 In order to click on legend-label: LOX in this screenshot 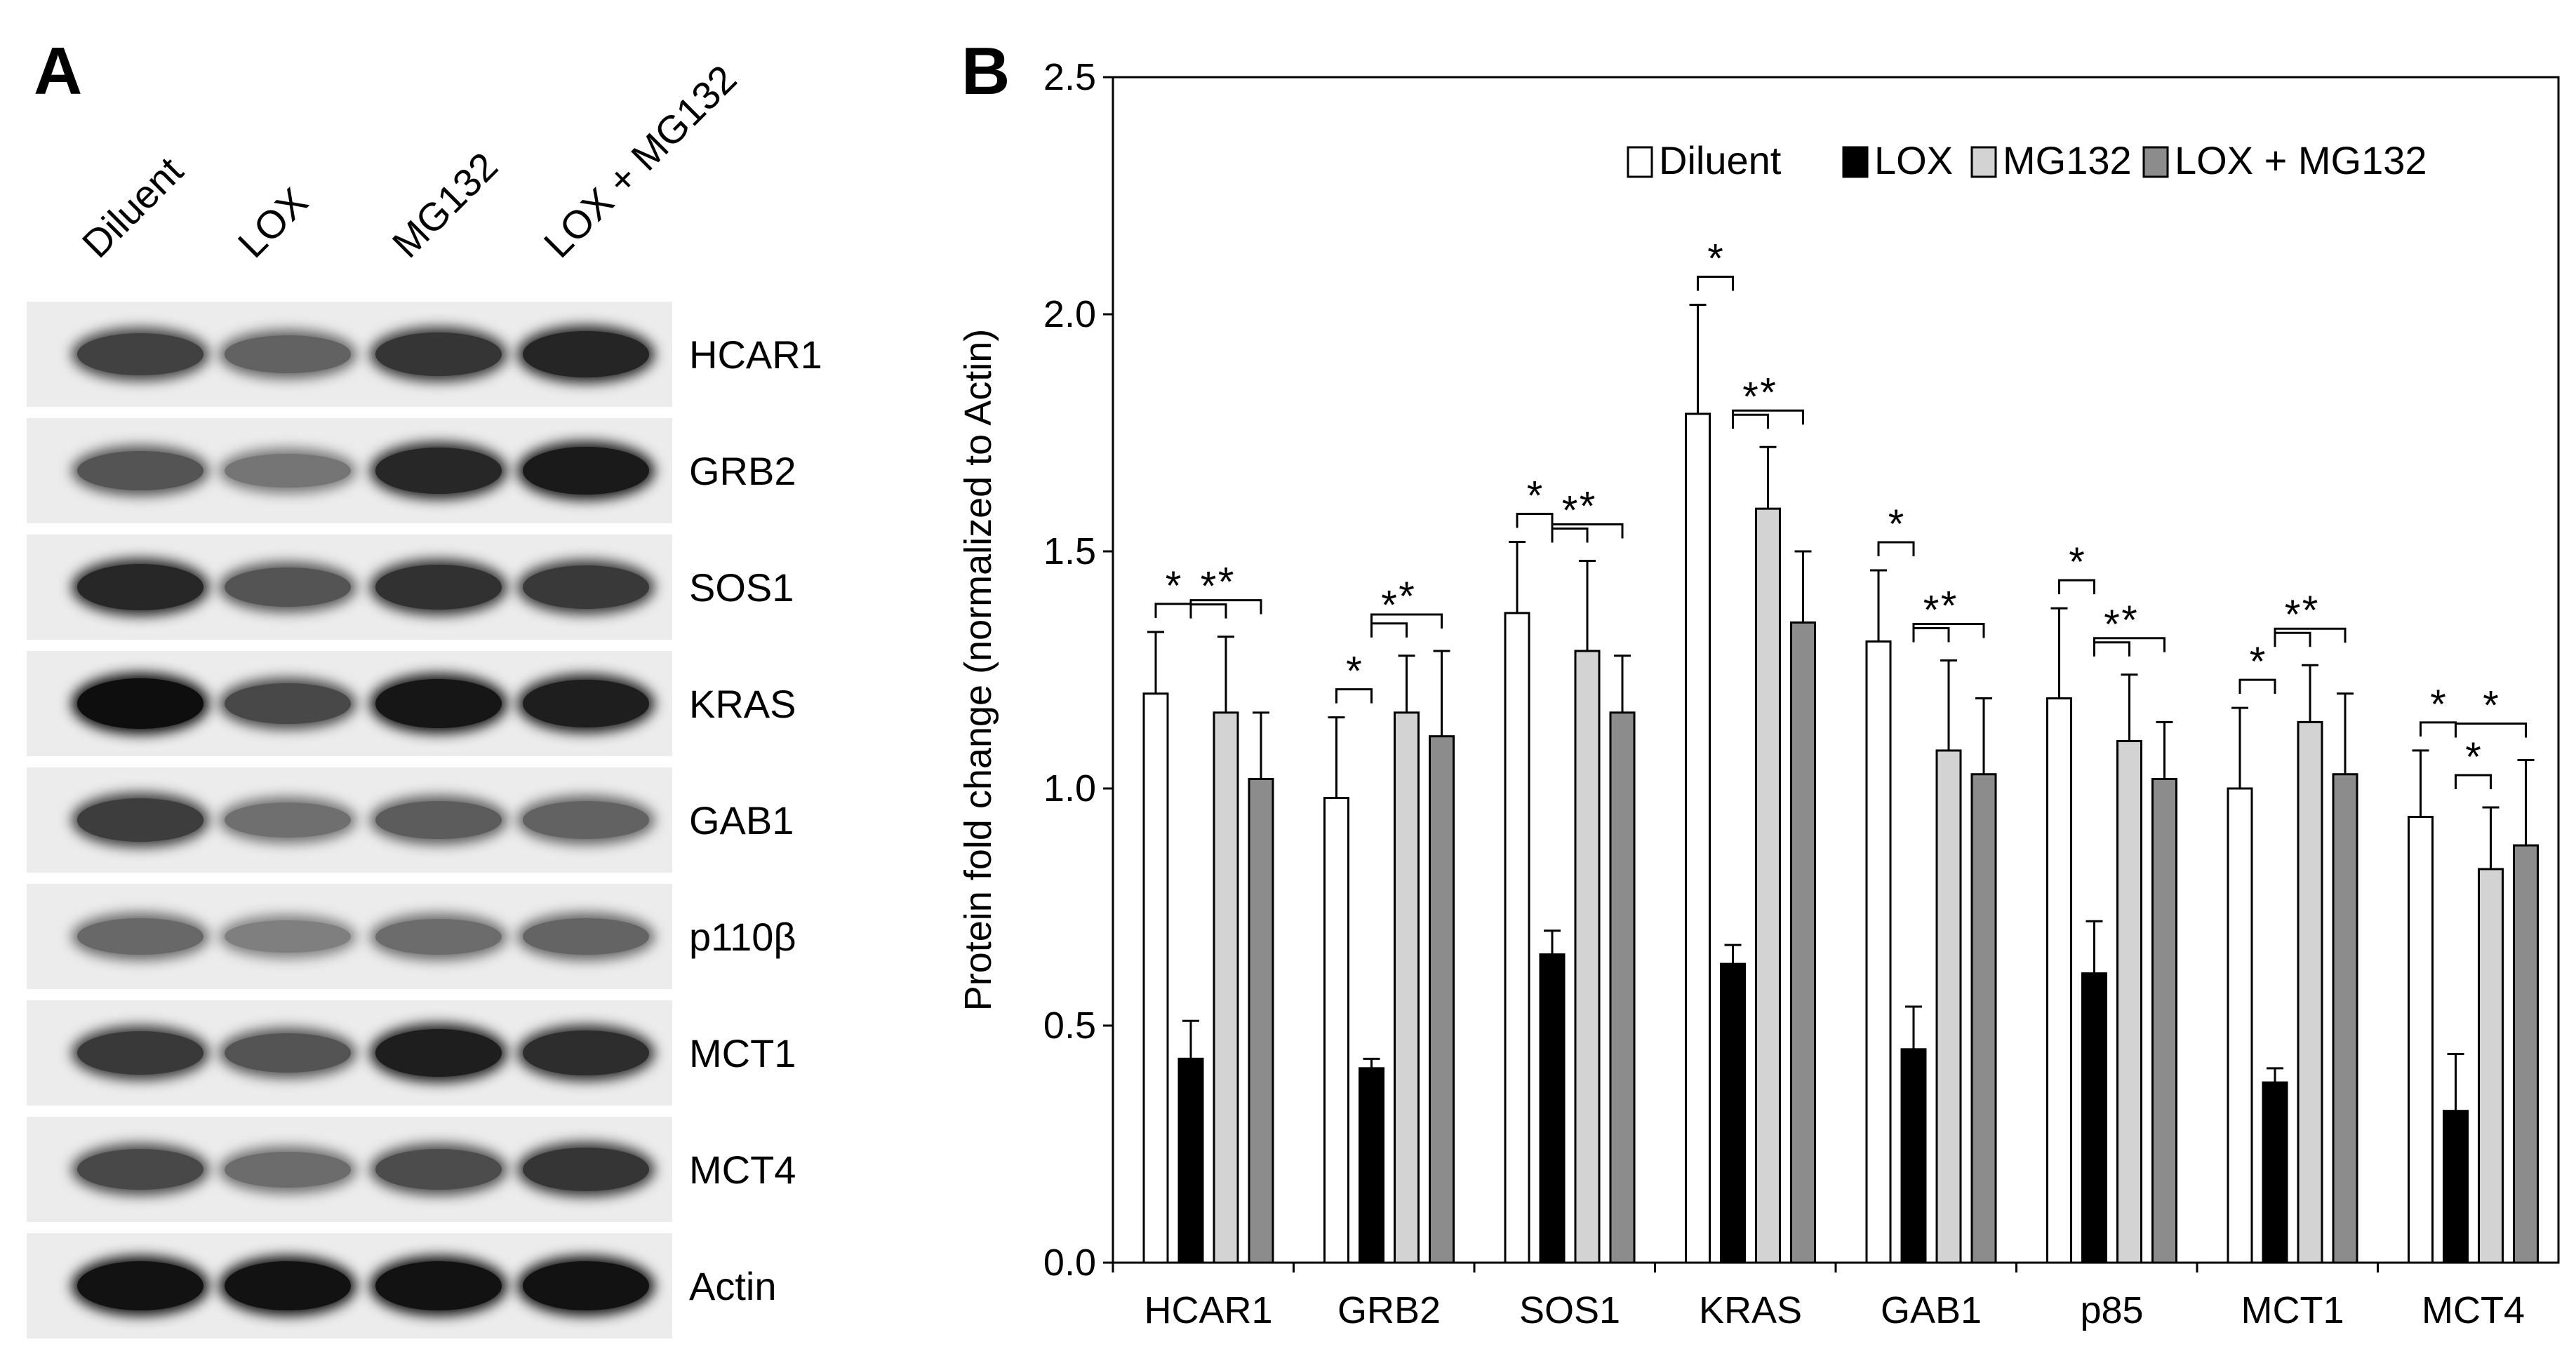, I will do `click(1914, 160)`.